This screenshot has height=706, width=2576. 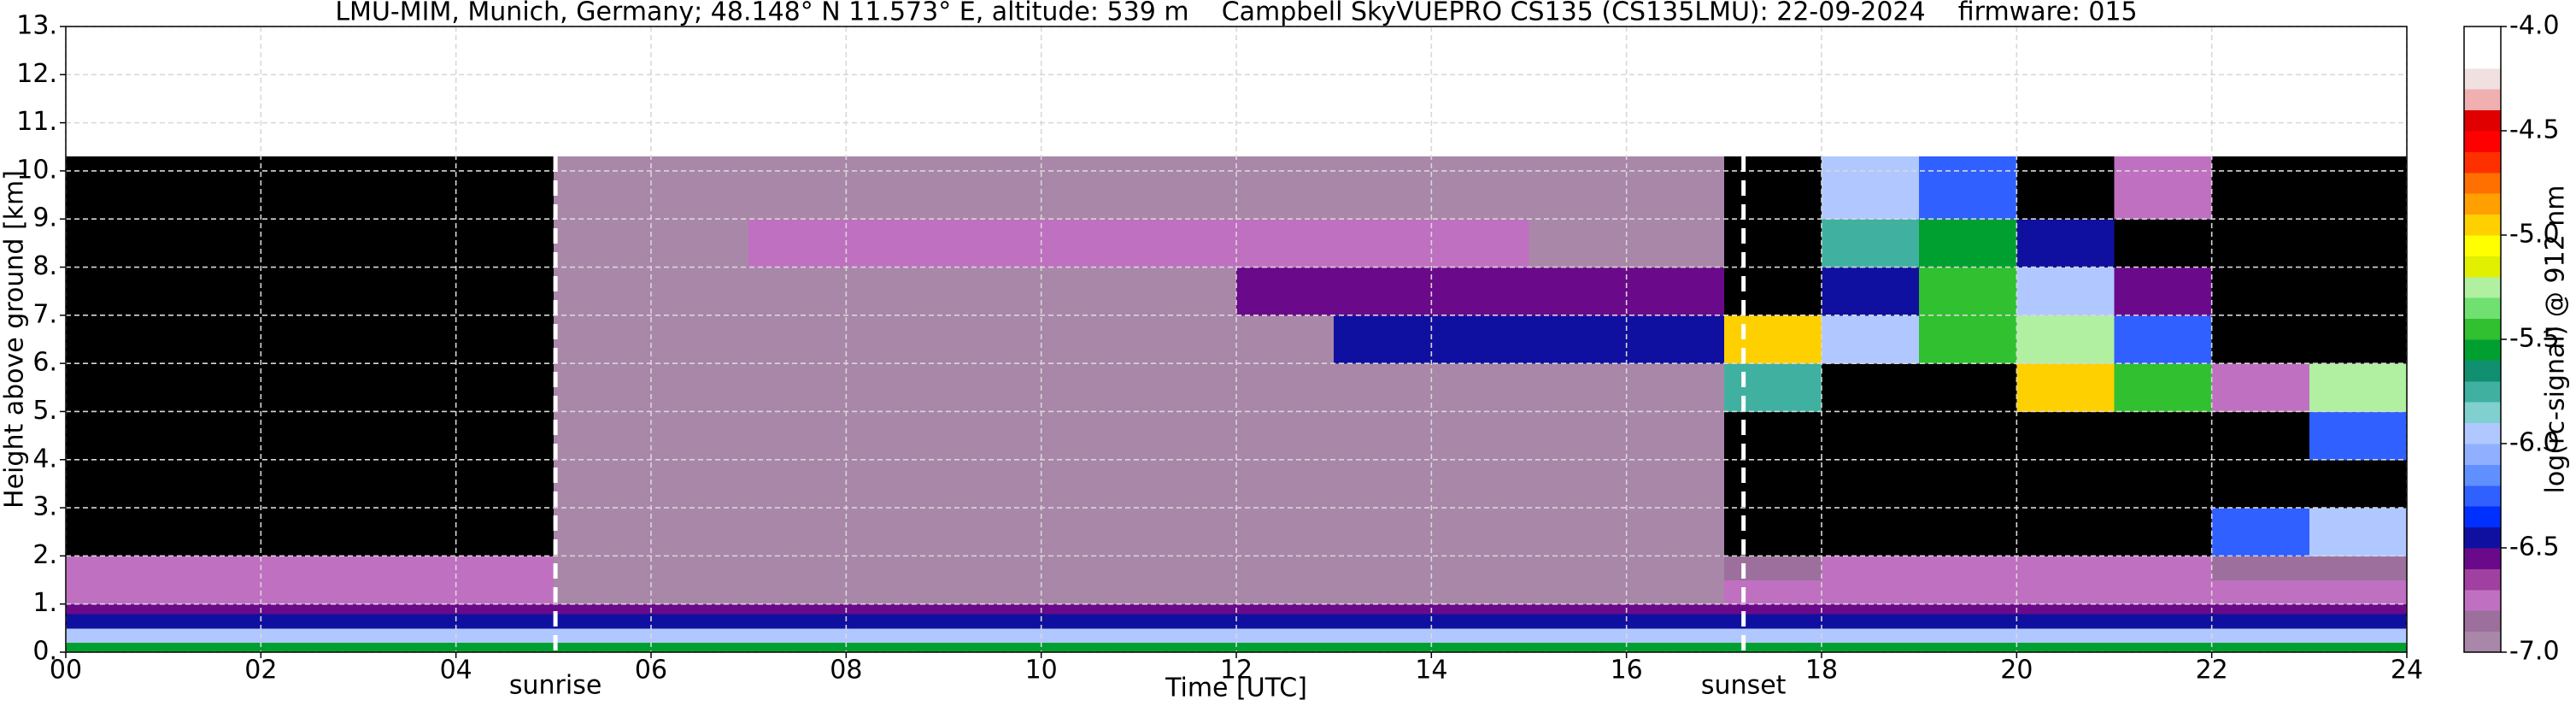 What do you see at coordinates (1041, 670) in the screenshot?
I see `x-tick-label: 10` at bounding box center [1041, 670].